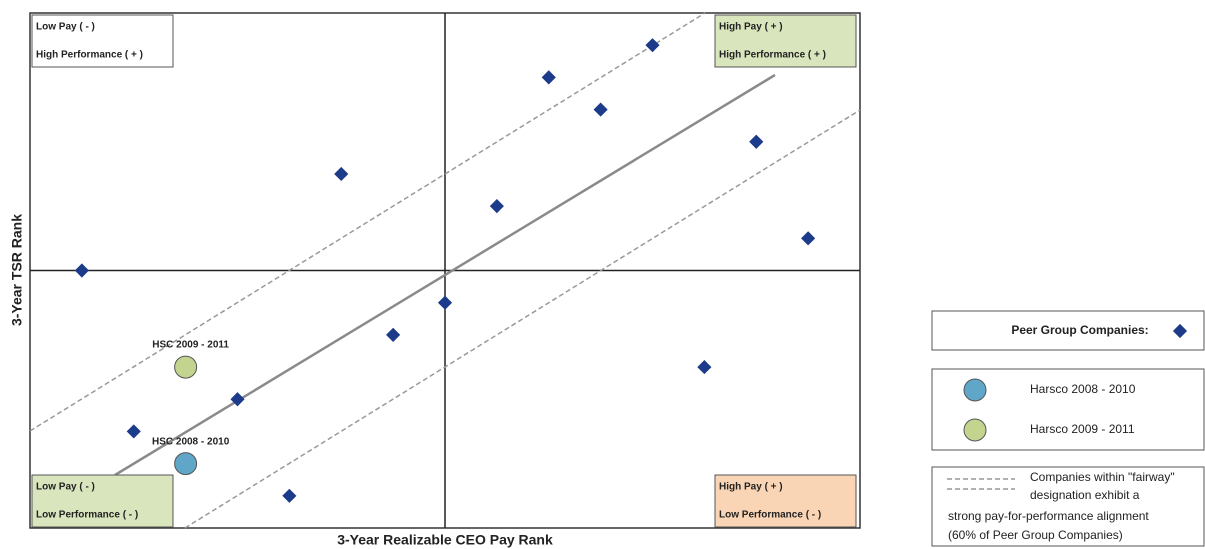  Describe the element at coordinates (191, 441) in the screenshot. I see `point-label: HSC 2008 - 2010` at that location.